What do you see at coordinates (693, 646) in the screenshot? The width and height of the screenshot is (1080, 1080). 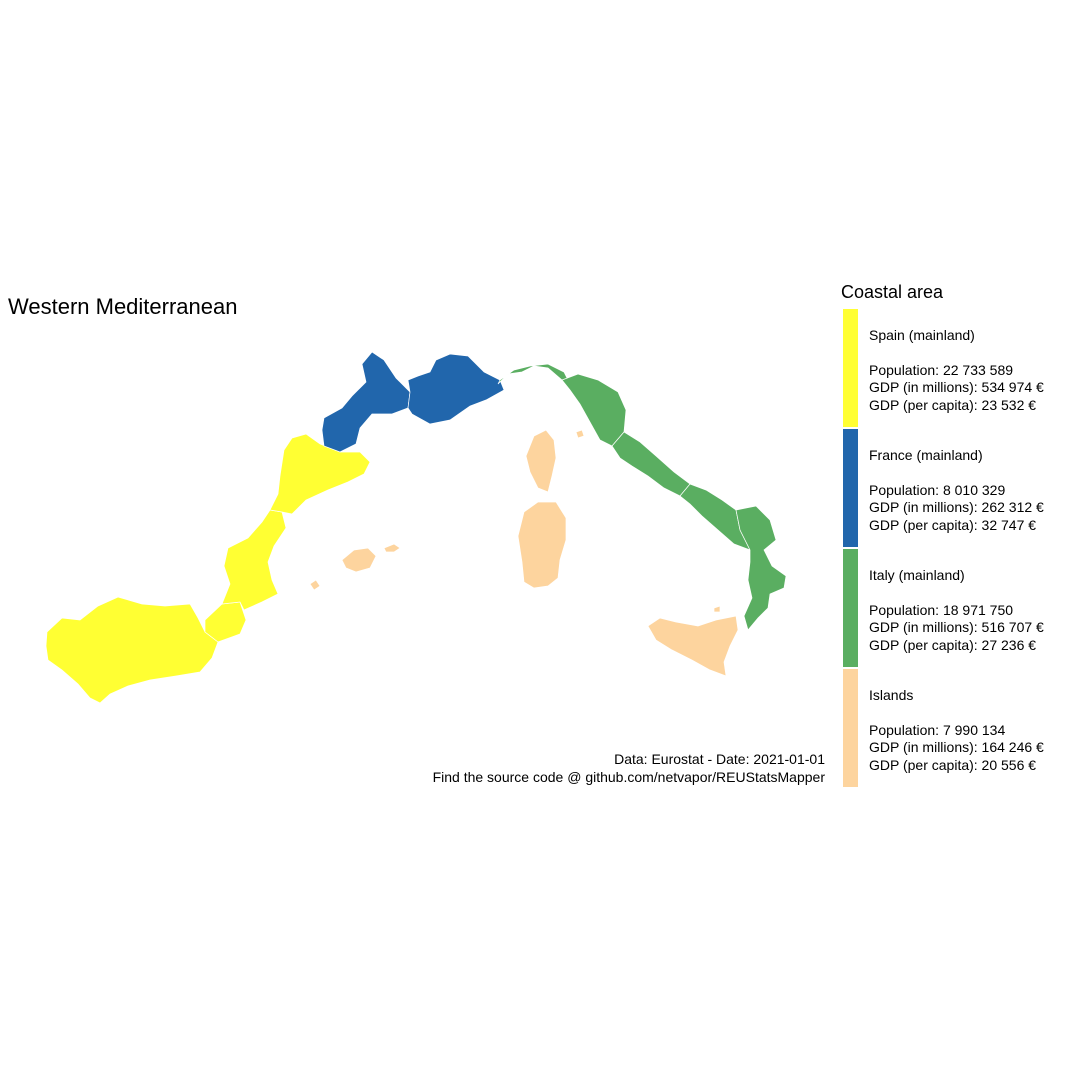 I see `island-sicily` at bounding box center [693, 646].